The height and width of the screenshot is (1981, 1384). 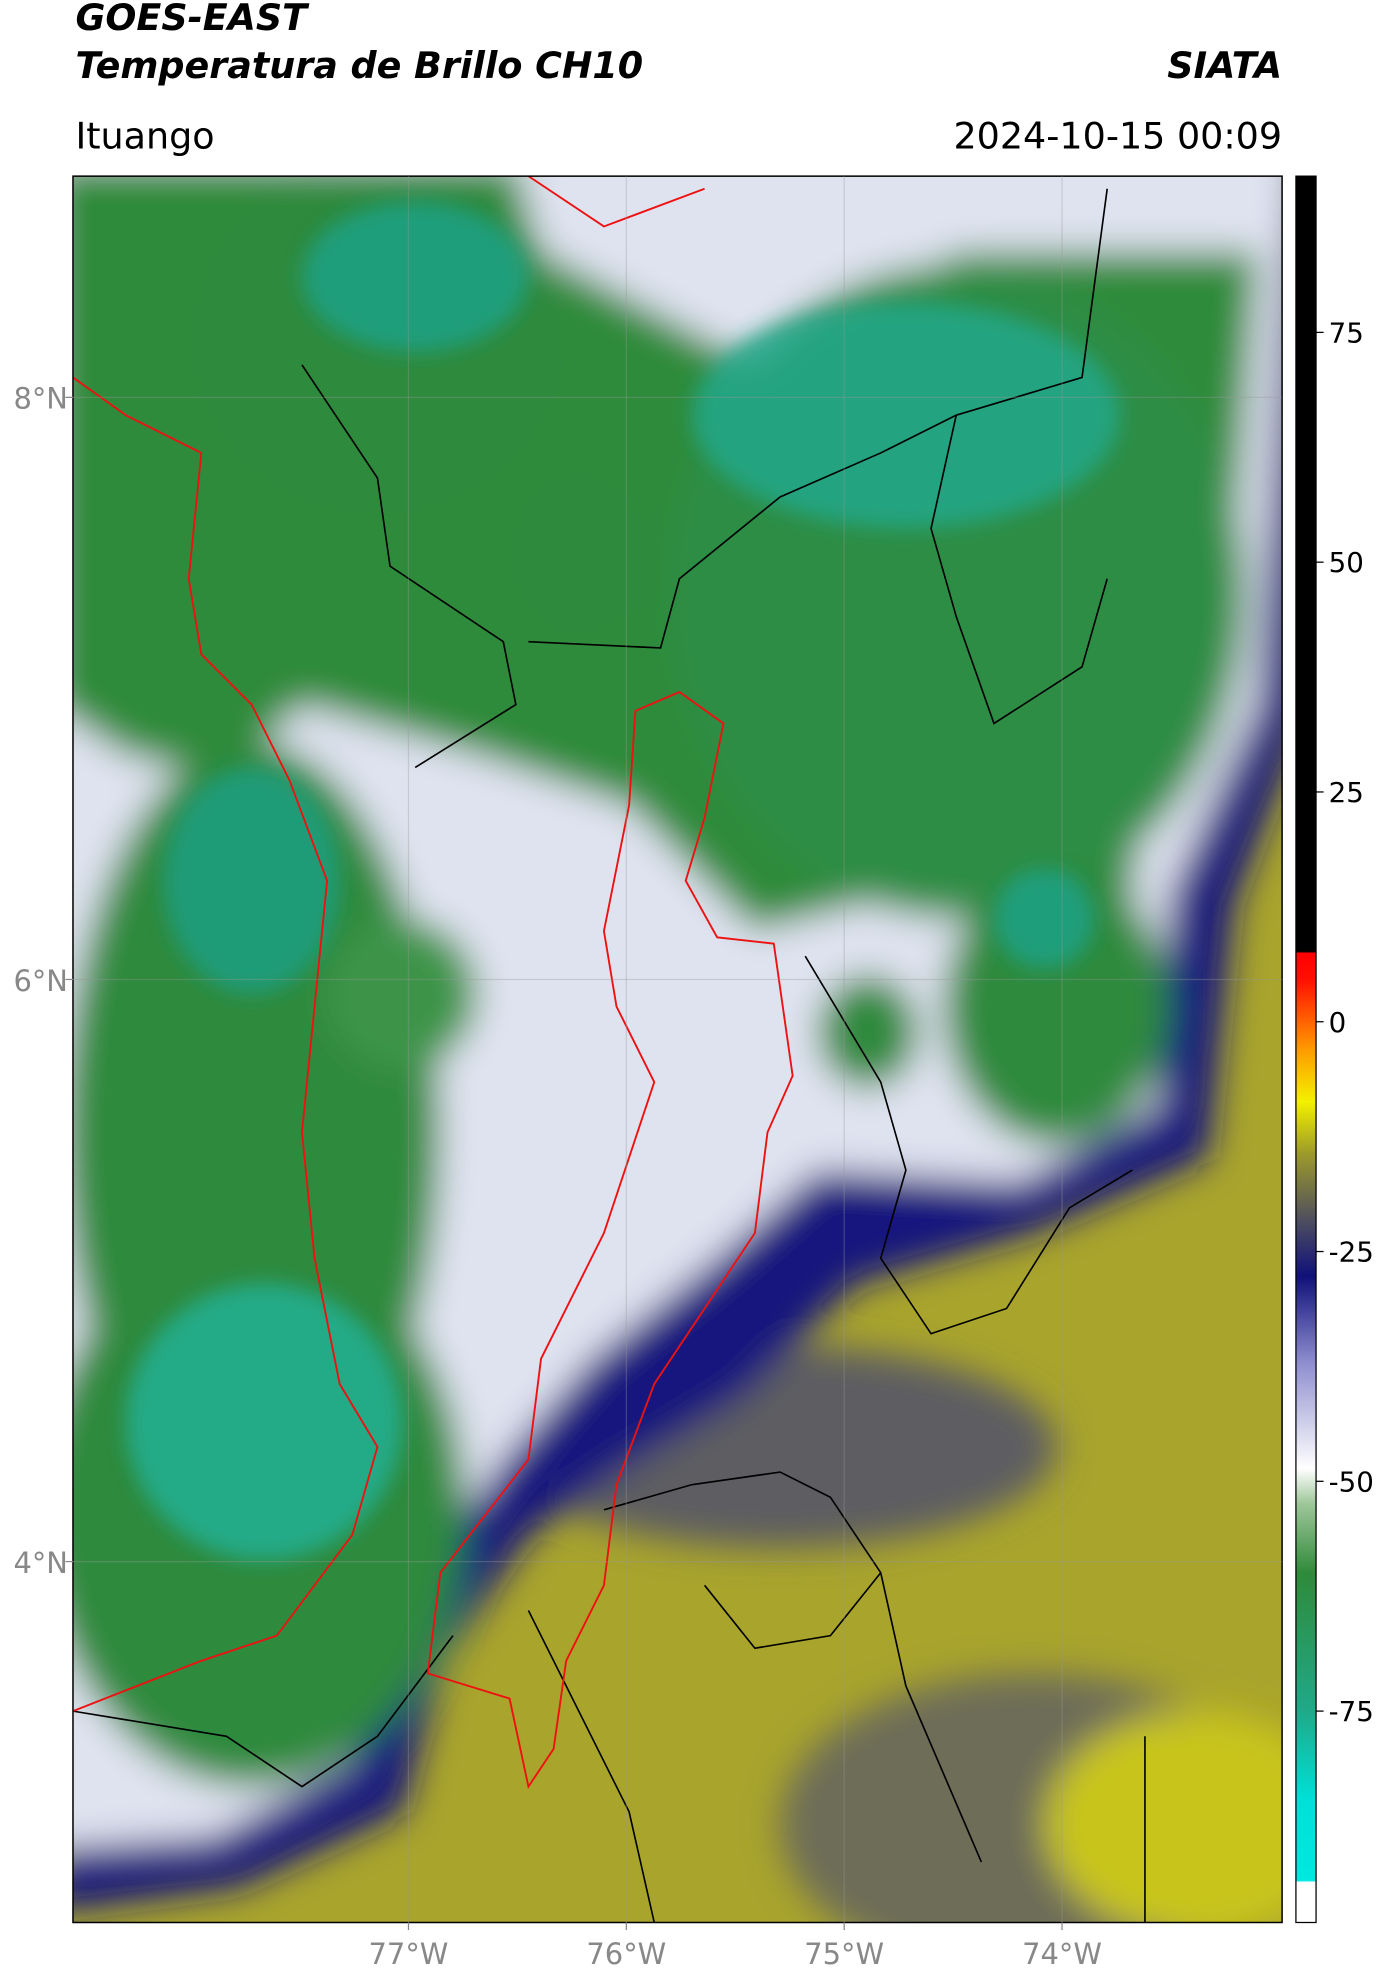 What do you see at coordinates (1338, 1022) in the screenshot?
I see `colorbar-tick-label: 0` at bounding box center [1338, 1022].